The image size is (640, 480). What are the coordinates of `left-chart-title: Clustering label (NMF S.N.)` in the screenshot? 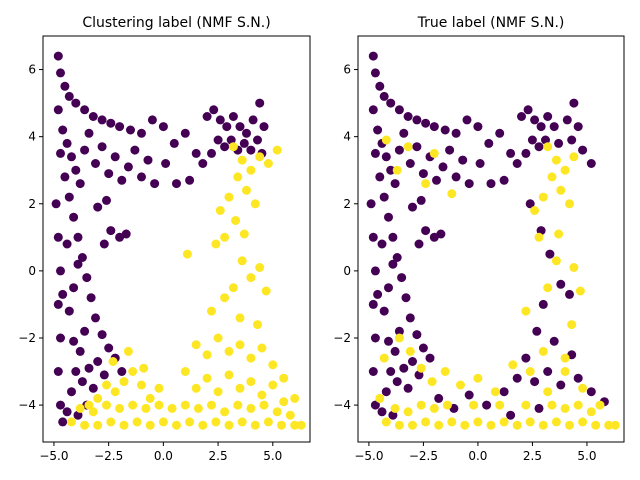 It's located at (176, 23).